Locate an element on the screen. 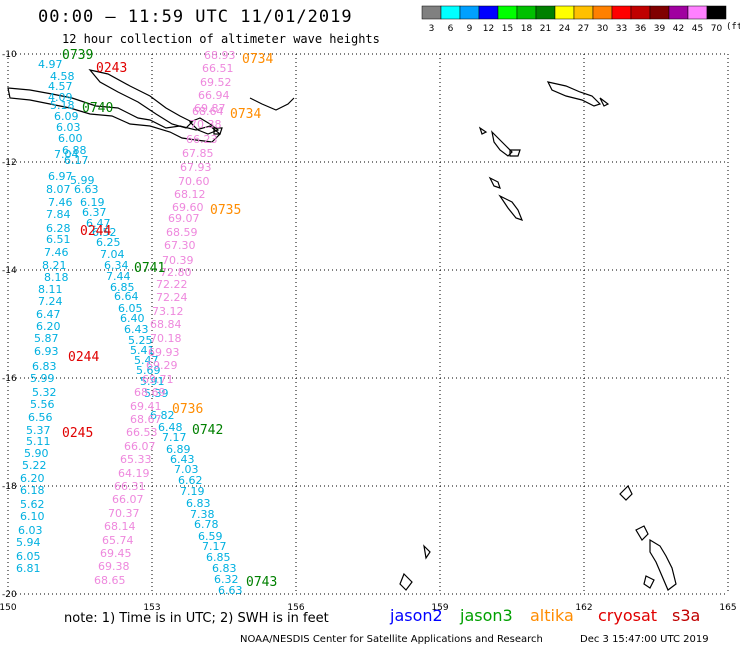  wave-height-reading: 6.43 is located at coordinates (182, 459).